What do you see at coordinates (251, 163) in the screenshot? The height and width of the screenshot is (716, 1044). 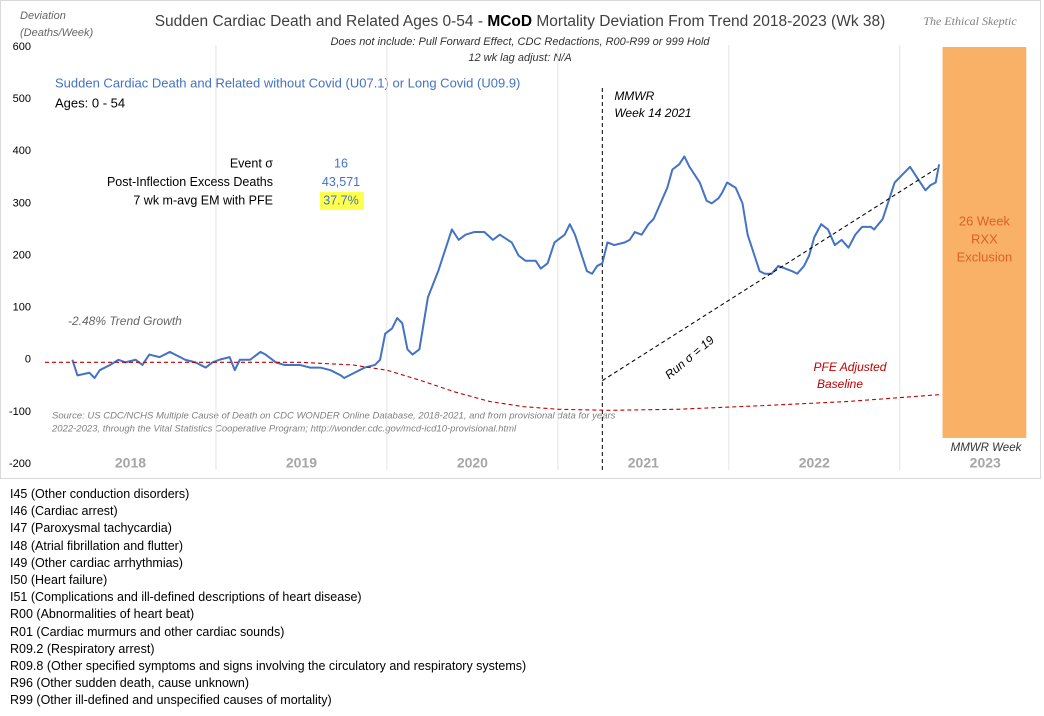 I see `stat-label: Event σ` at bounding box center [251, 163].